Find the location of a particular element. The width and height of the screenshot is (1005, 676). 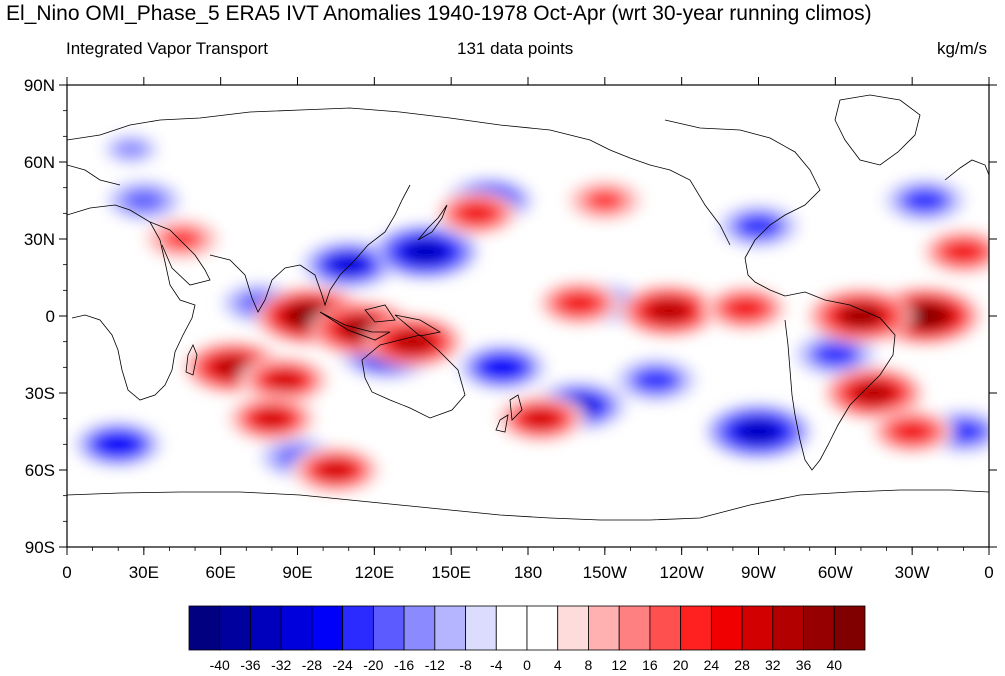

x-tick-label: 120E is located at coordinates (374, 572).